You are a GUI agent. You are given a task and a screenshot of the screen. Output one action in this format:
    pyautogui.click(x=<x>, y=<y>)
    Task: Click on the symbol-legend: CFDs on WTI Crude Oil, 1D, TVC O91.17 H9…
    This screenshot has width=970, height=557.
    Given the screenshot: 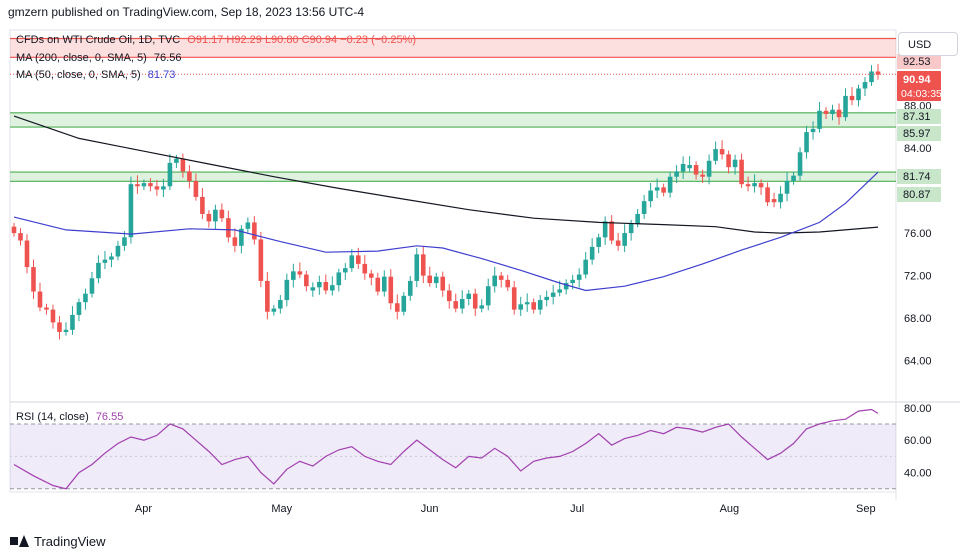 What is the action you would take?
    pyautogui.click(x=216, y=40)
    